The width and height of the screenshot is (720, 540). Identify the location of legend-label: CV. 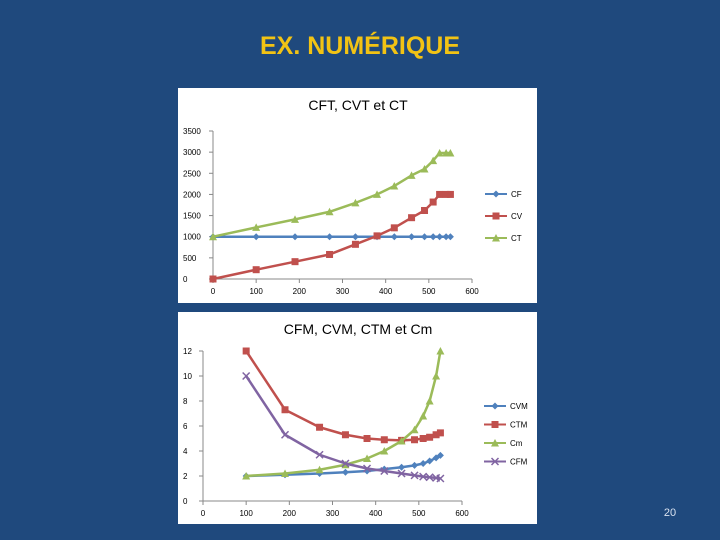
(517, 216).